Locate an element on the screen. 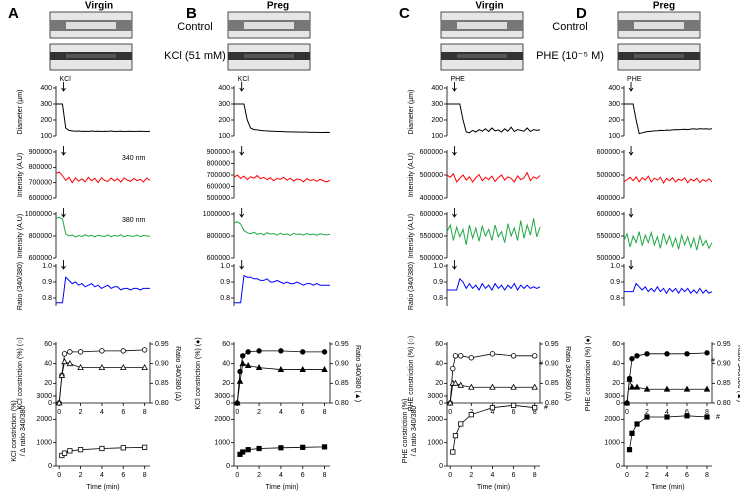 This screenshot has width=740, height=498. y-tick-label: 700000 is located at coordinates (40, 183).